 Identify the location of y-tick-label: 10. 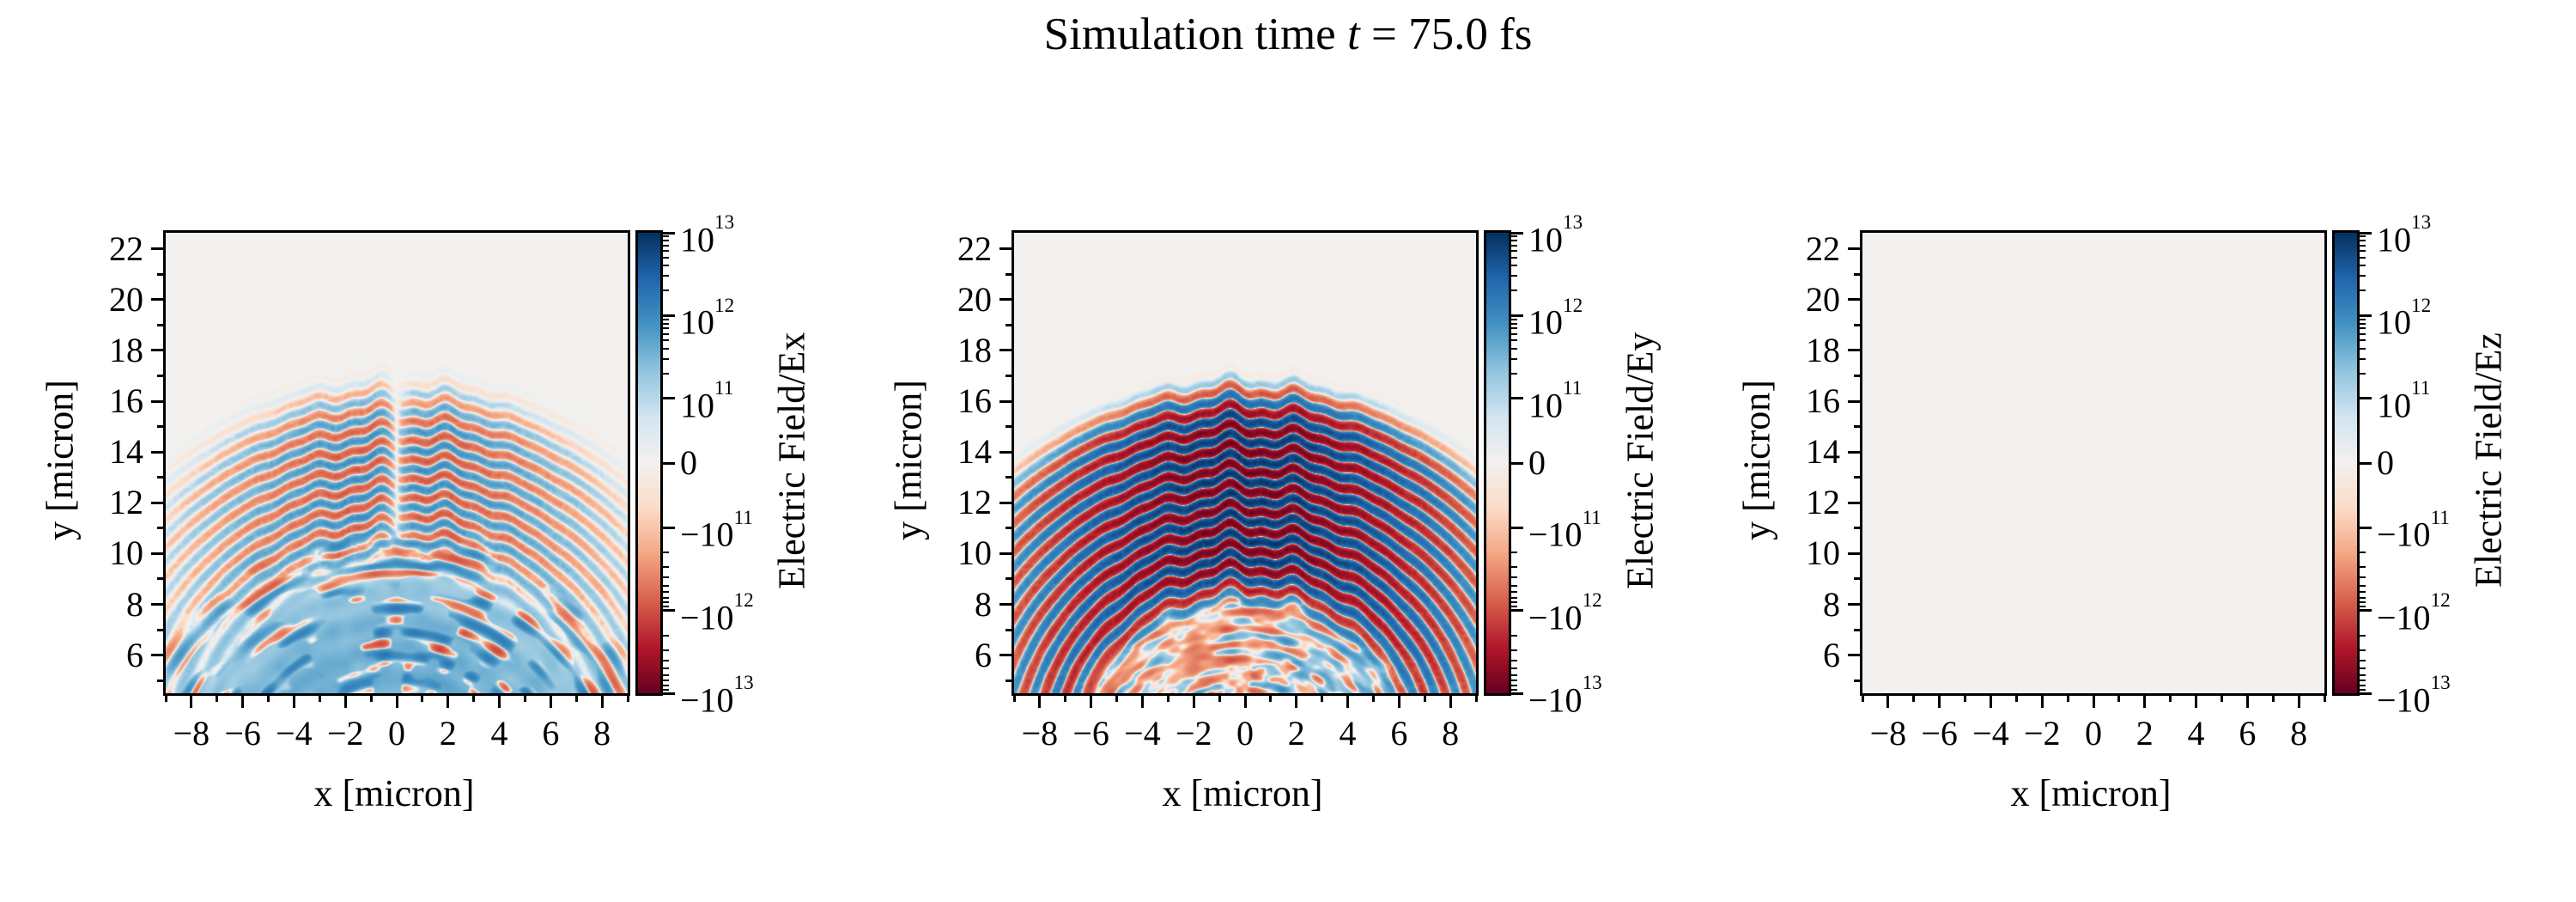
(1823, 553).